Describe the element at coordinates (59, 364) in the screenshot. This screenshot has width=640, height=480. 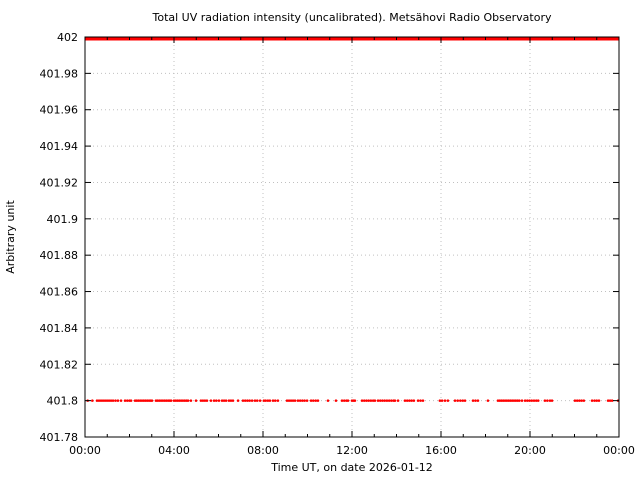
I see `y-tick-label: 401.82` at that location.